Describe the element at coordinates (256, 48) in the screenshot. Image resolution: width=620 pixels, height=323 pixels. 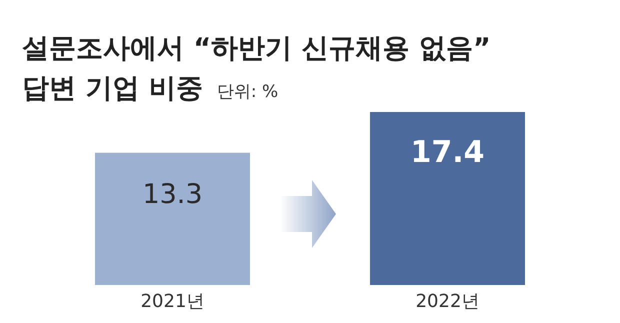
I see `title: 설문조사에서 “하반기 신규채용 없음”` at that location.